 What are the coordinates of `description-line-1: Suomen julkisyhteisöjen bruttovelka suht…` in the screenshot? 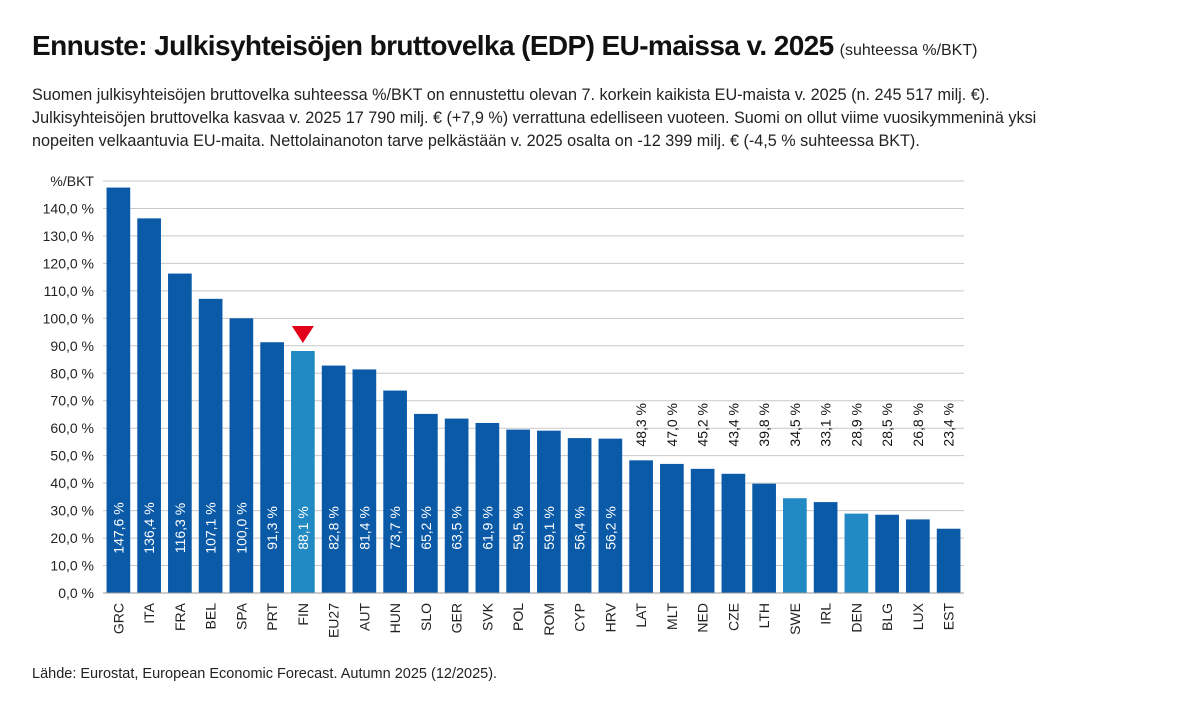 It's located at (511, 95).